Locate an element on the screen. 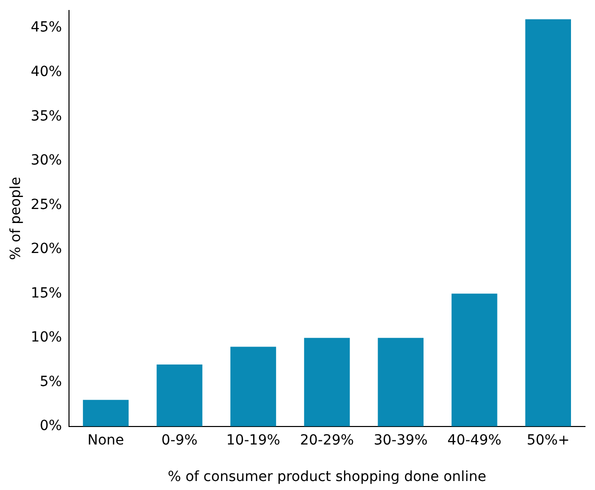 Image resolution: width=595 pixels, height=490 pixels. x-tick-label: None is located at coordinates (106, 440).